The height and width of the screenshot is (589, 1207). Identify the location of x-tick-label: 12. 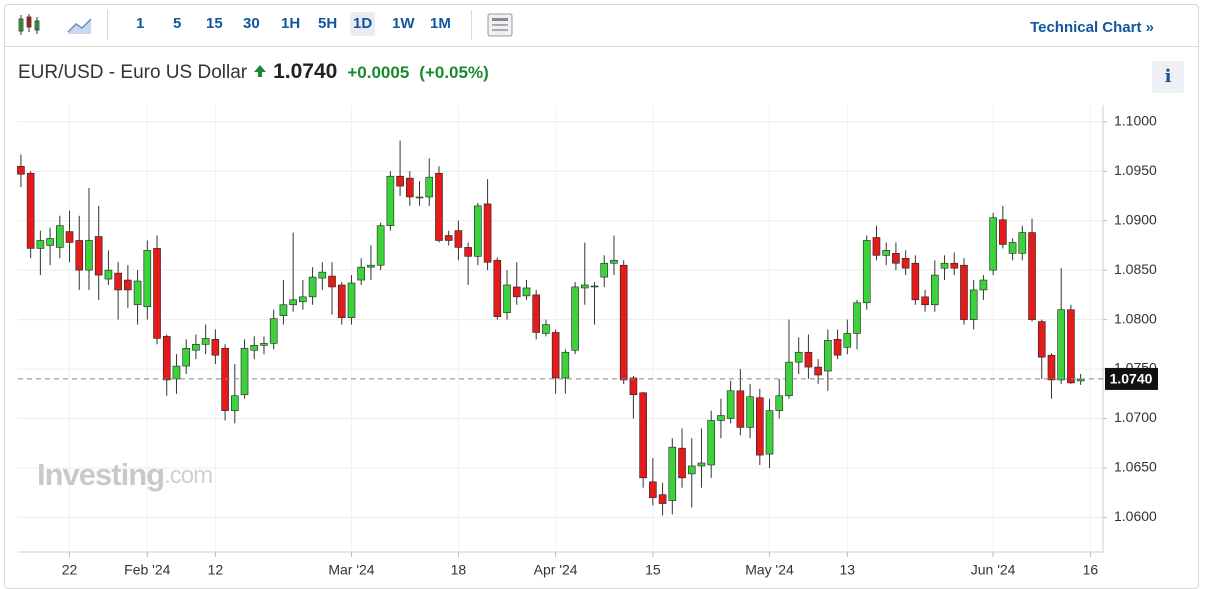
(216, 570).